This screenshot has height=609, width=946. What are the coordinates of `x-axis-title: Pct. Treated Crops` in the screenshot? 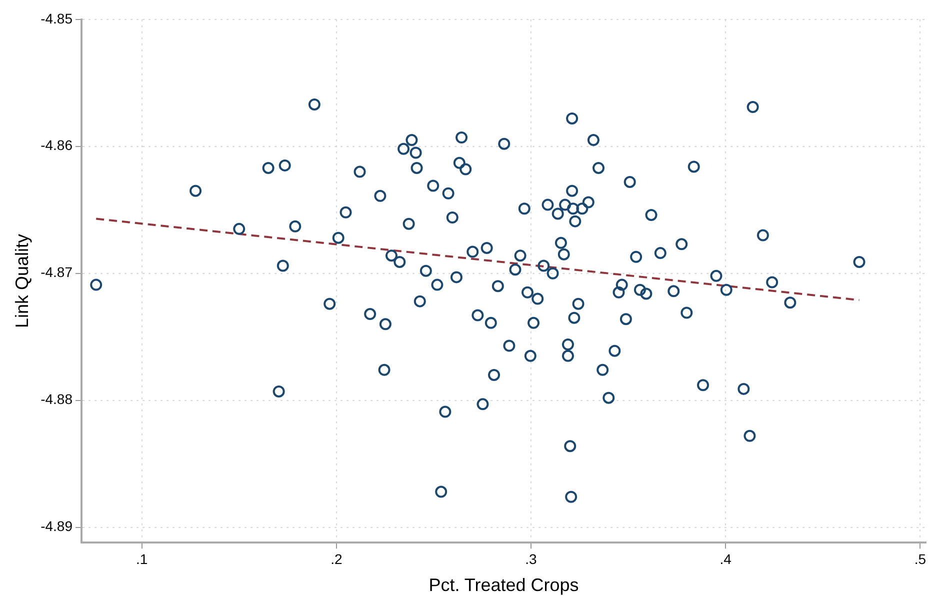 It's located at (503, 585).